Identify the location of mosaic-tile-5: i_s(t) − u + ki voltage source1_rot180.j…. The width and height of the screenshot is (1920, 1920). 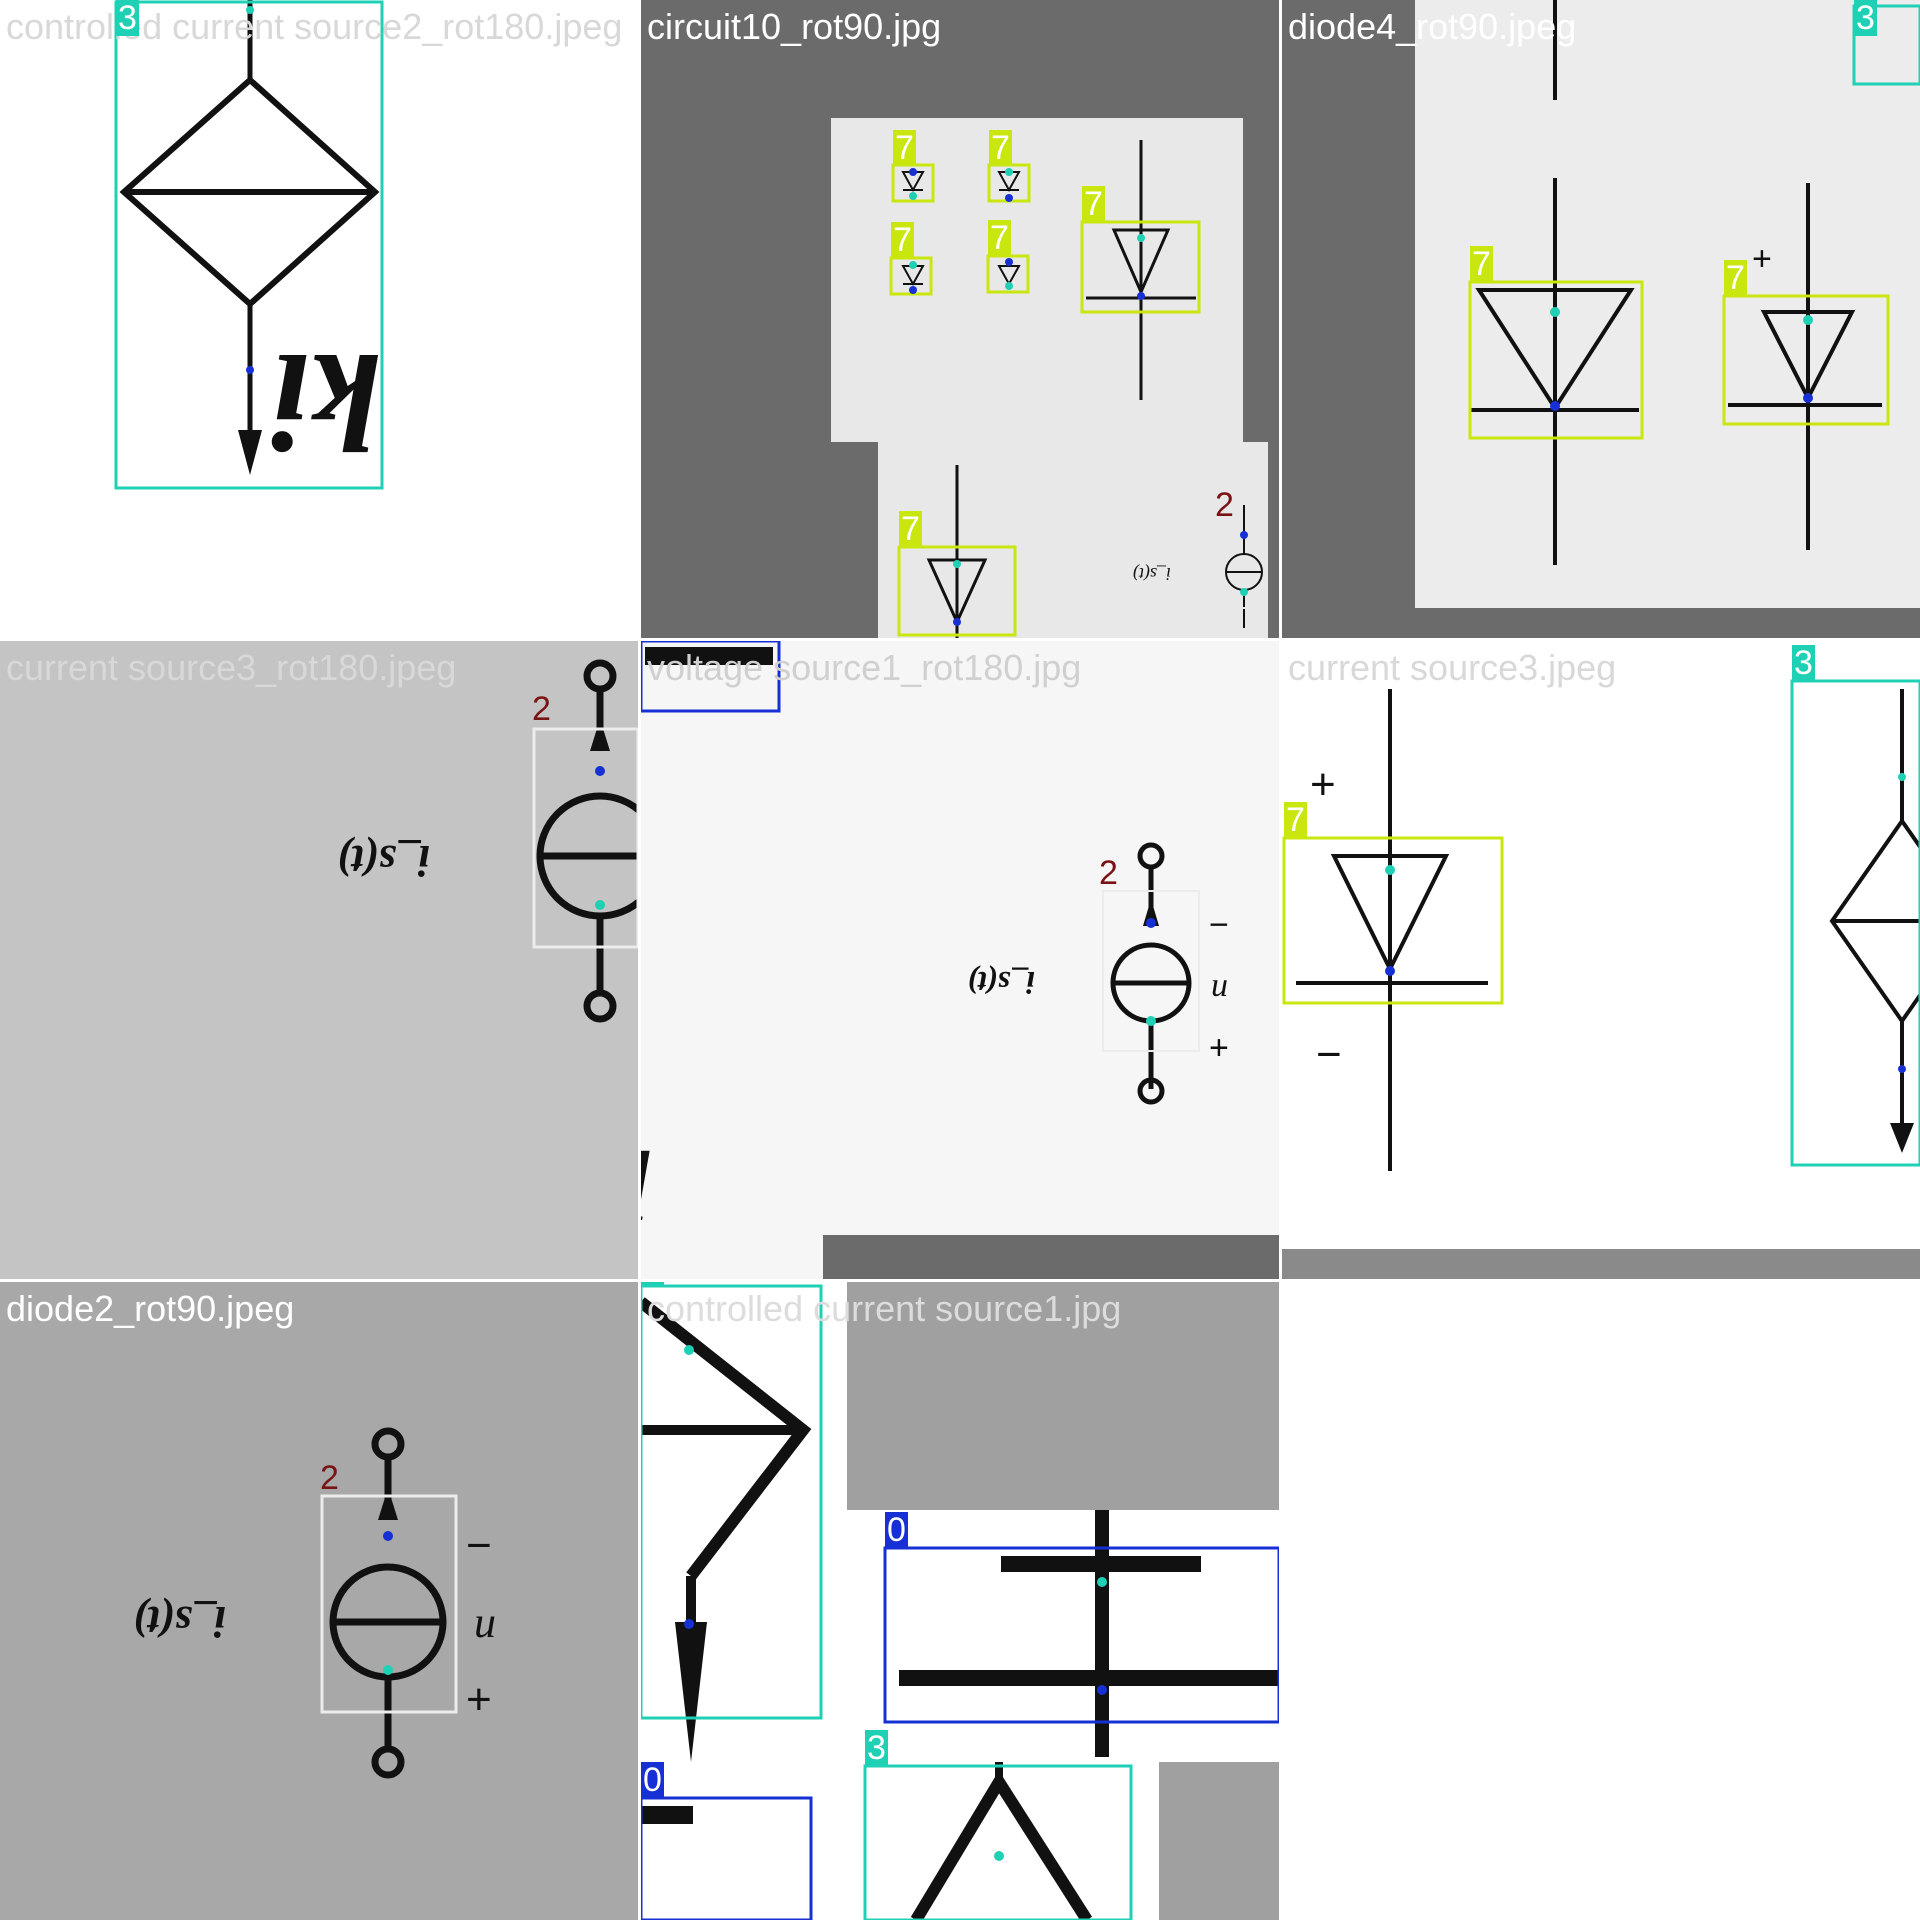
(960, 960).